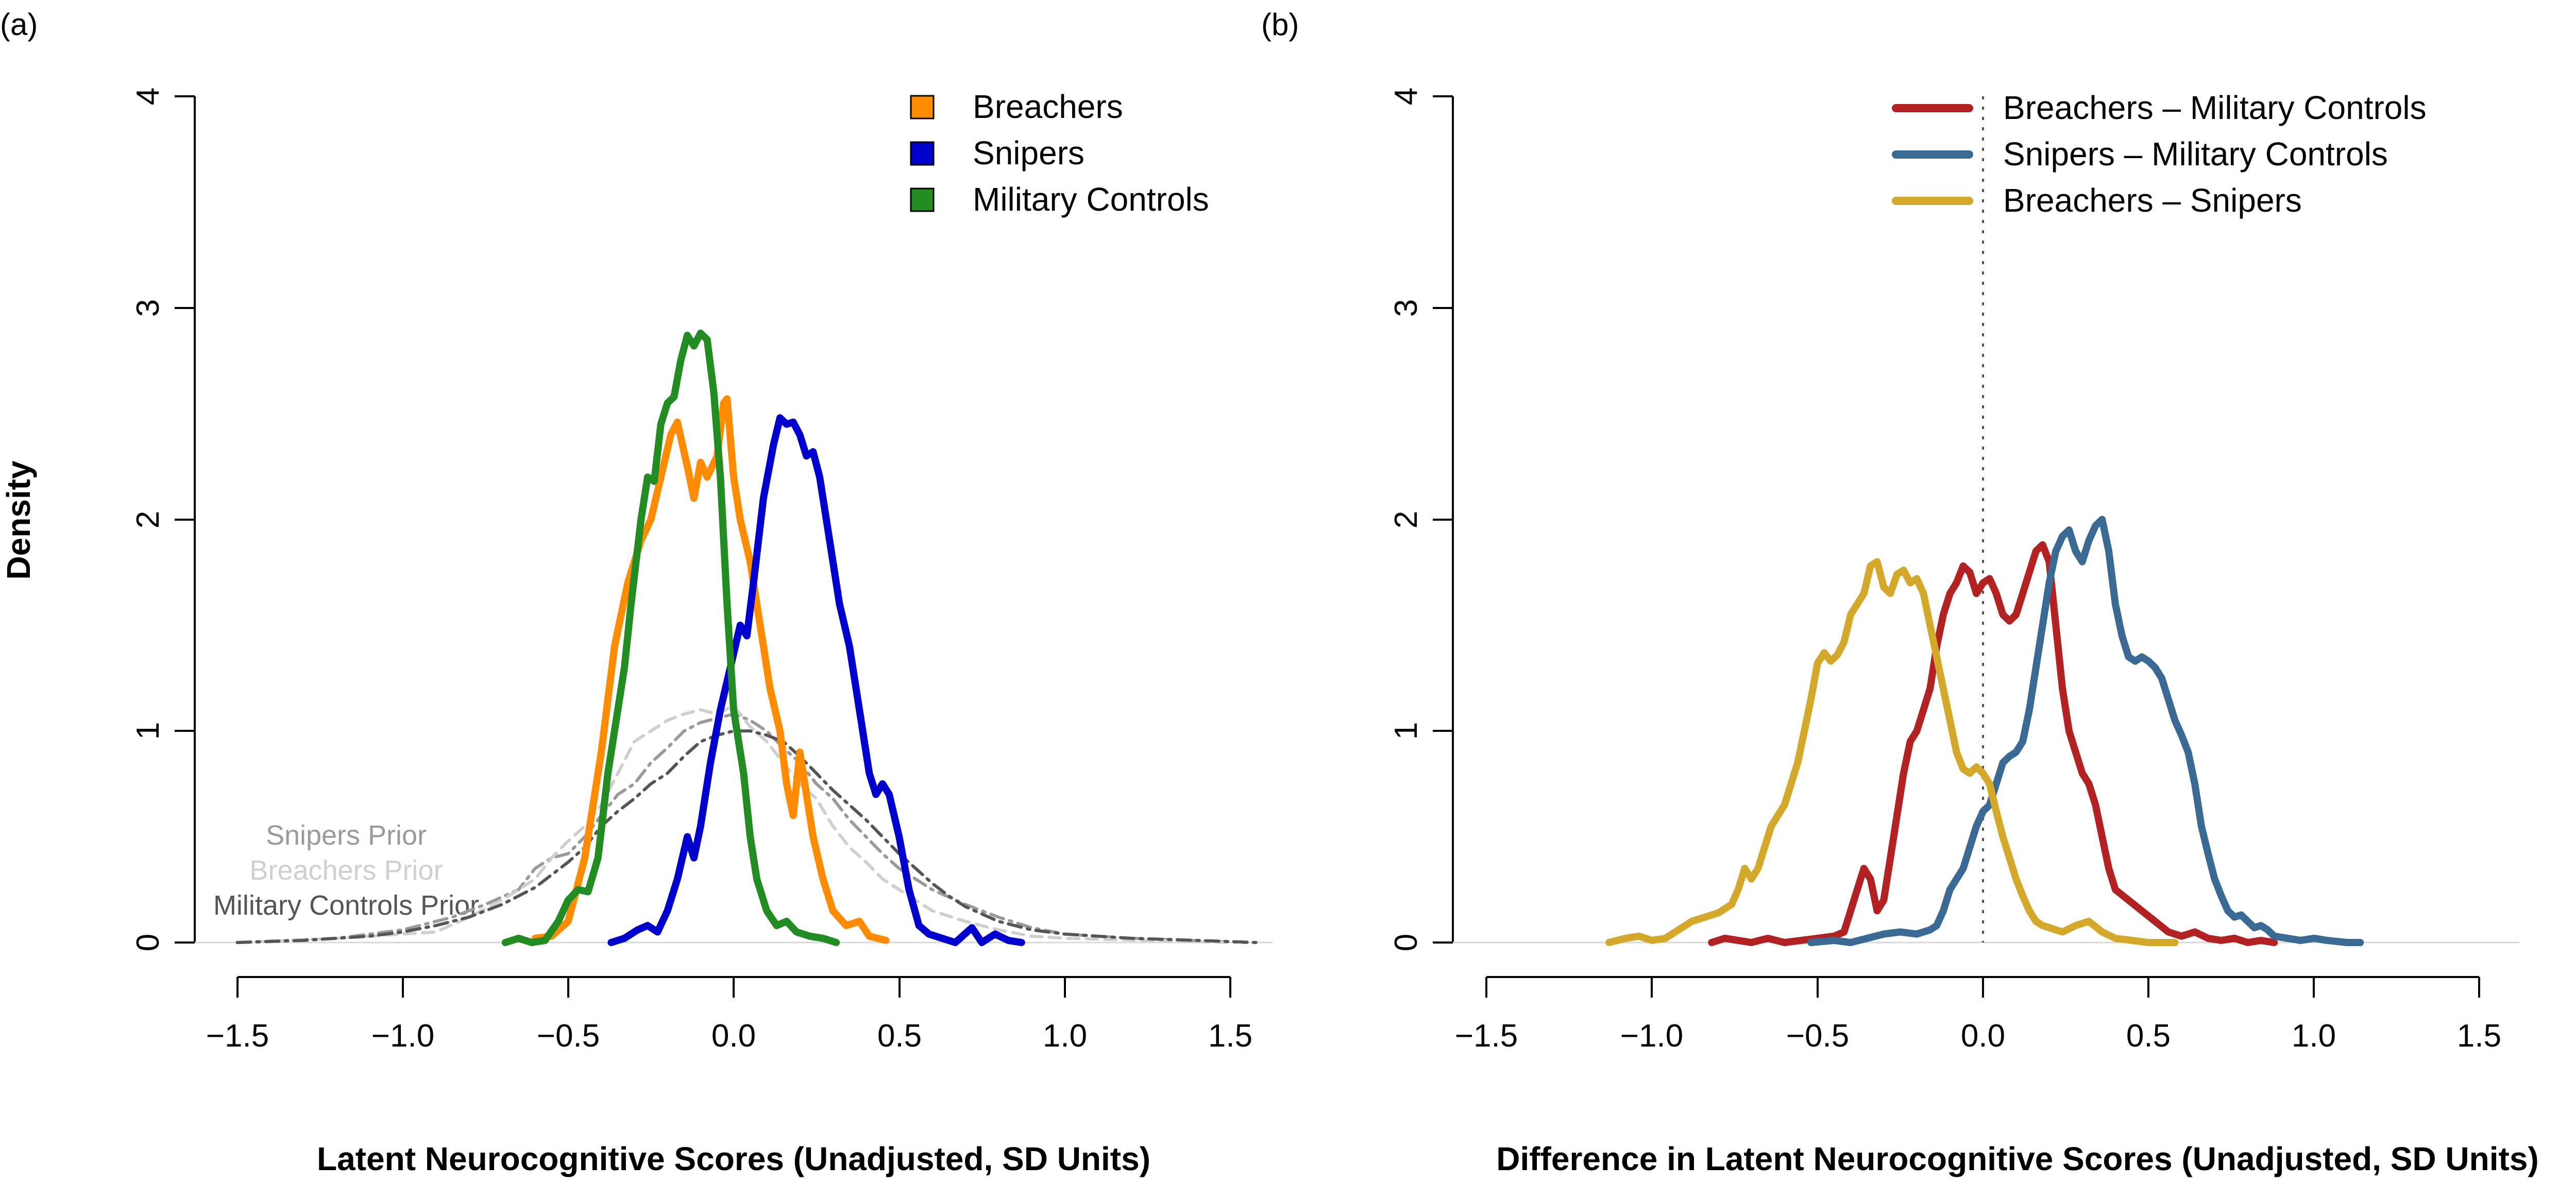  Describe the element at coordinates (346, 835) in the screenshot. I see `snipers-prior-label: Snipers Prior` at that location.